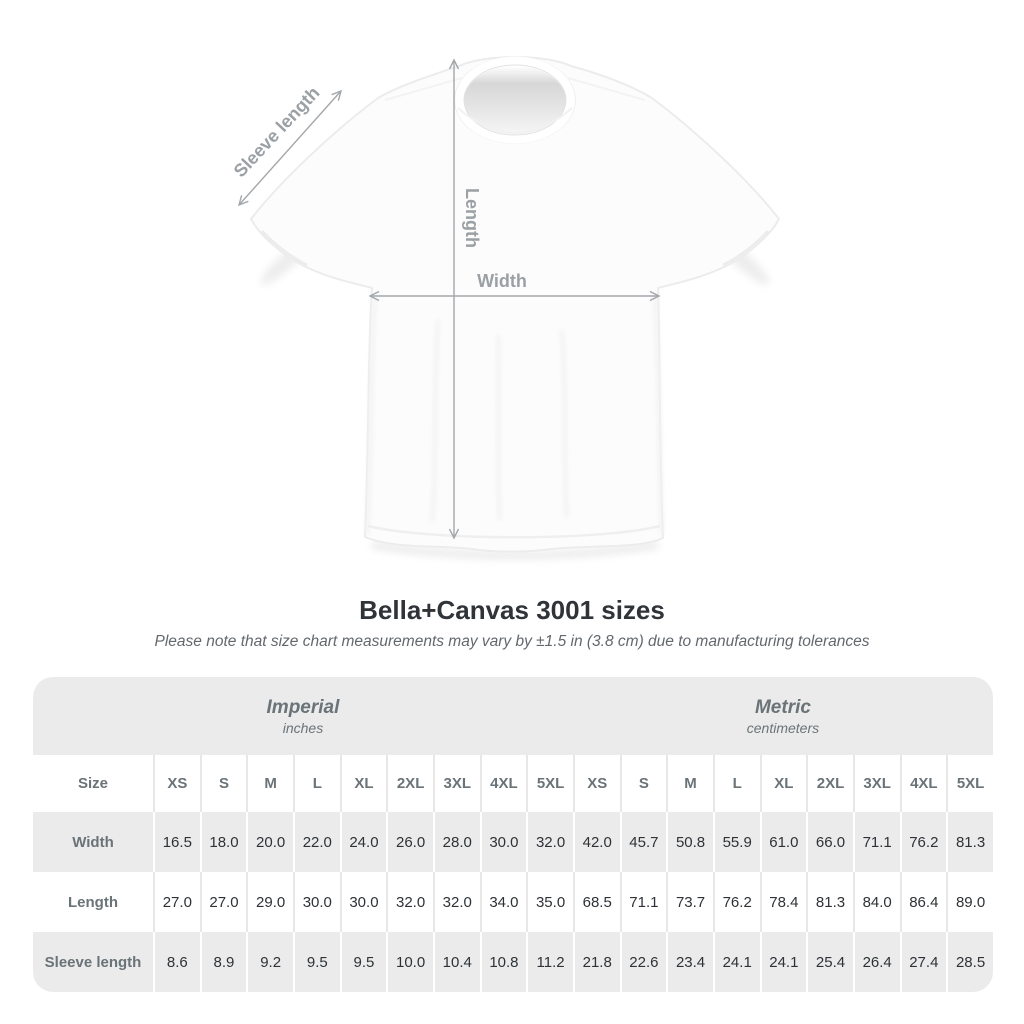 This screenshot has height=1024, width=1024. I want to click on group-header-imperial: Imperial inches, so click(303, 716).